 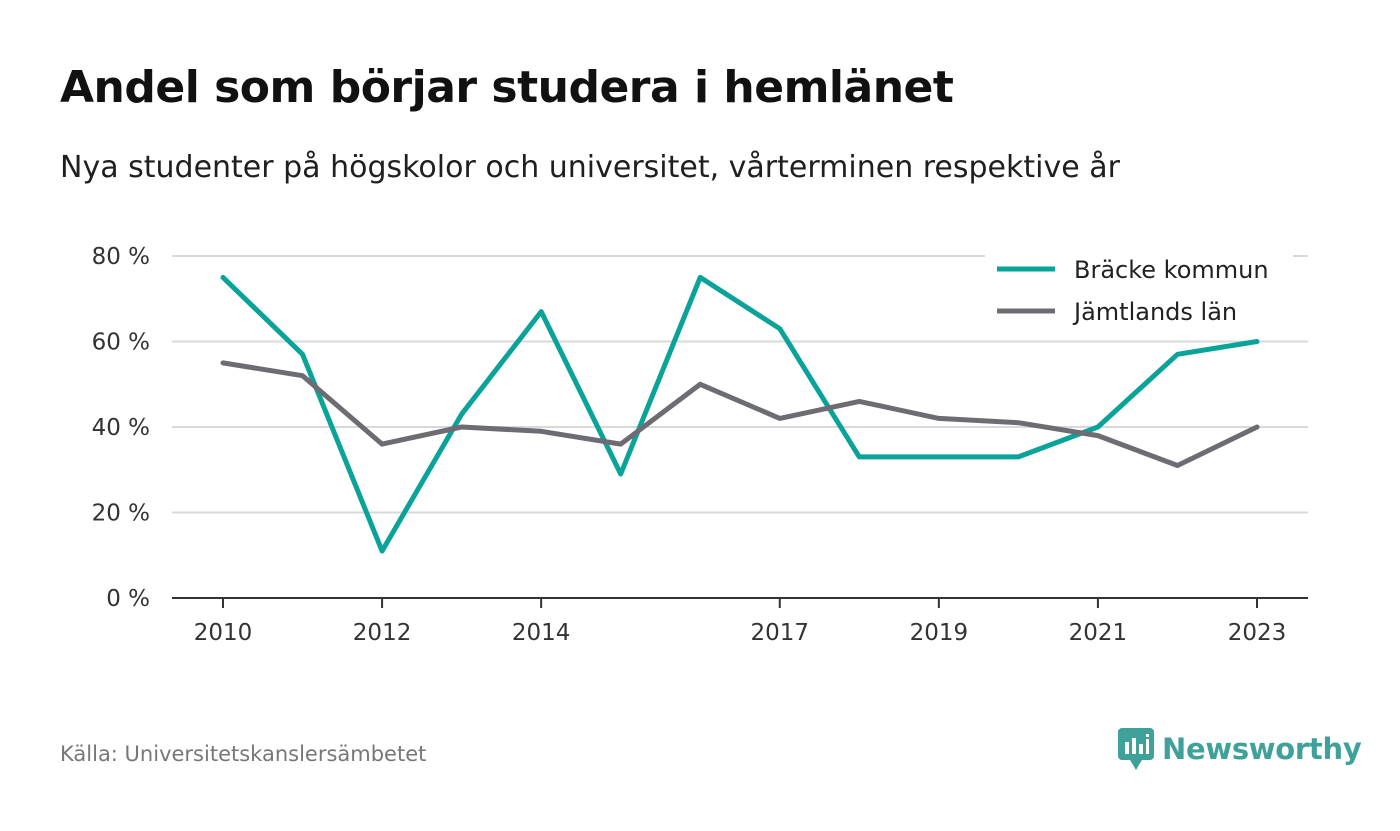 I want to click on legend-background, so click(x=1139, y=292).